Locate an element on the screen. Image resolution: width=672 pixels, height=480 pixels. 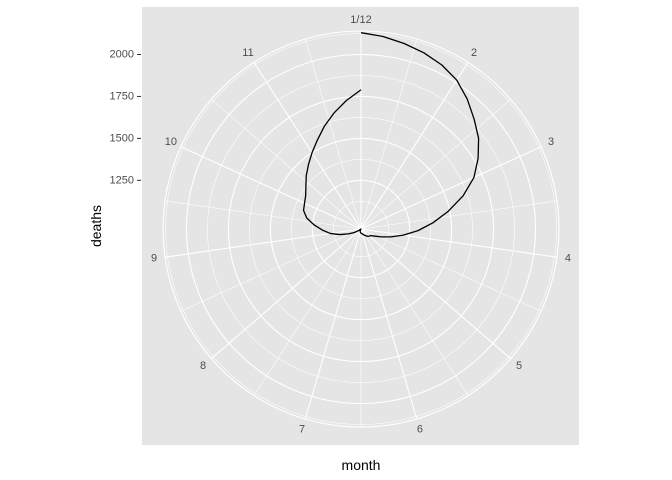
y-tick-label: 1500 is located at coordinates (122, 138).